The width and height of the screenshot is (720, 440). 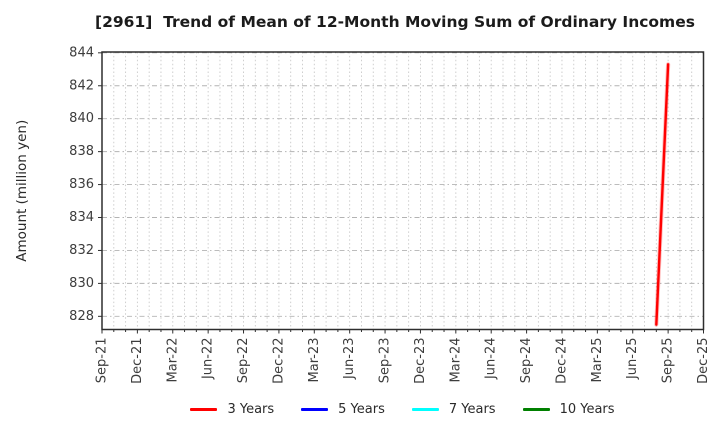 What do you see at coordinates (81, 184) in the screenshot?
I see `y-tick-label: 836` at bounding box center [81, 184].